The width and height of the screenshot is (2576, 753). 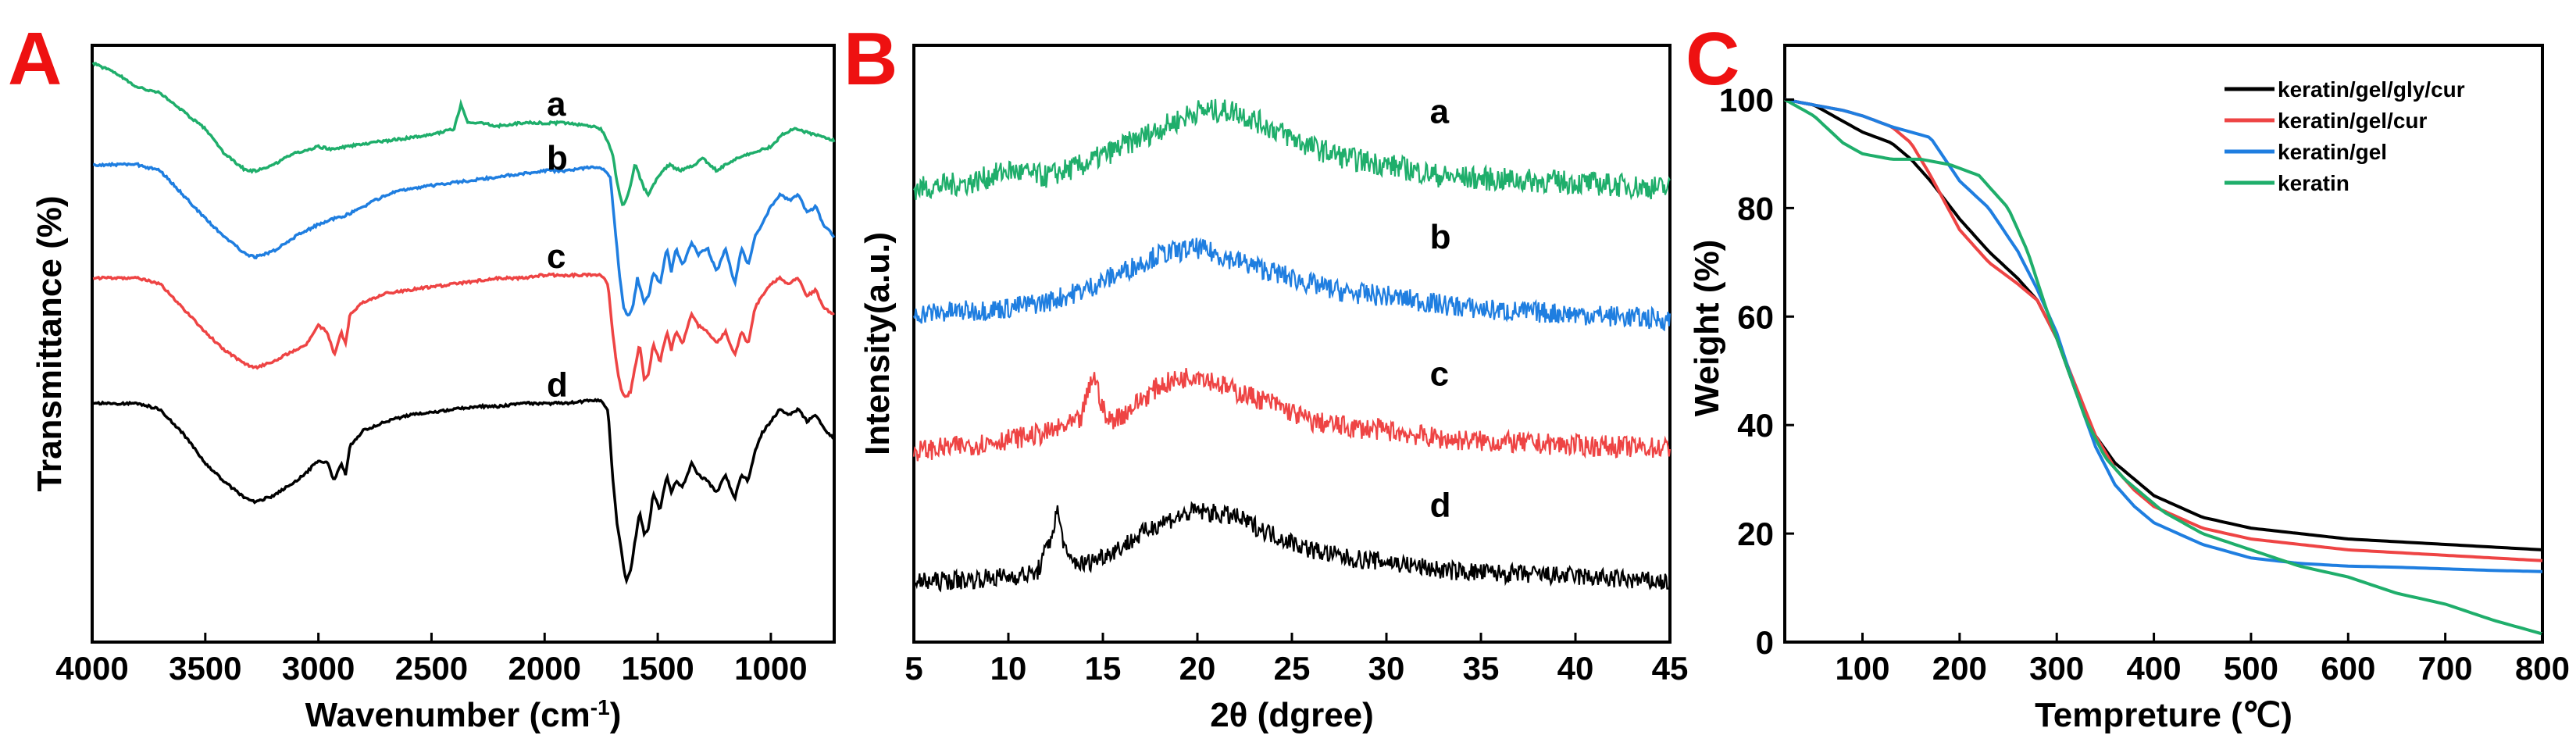 What do you see at coordinates (464, 492) in the screenshot?
I see `series-line-a-d` at bounding box center [464, 492].